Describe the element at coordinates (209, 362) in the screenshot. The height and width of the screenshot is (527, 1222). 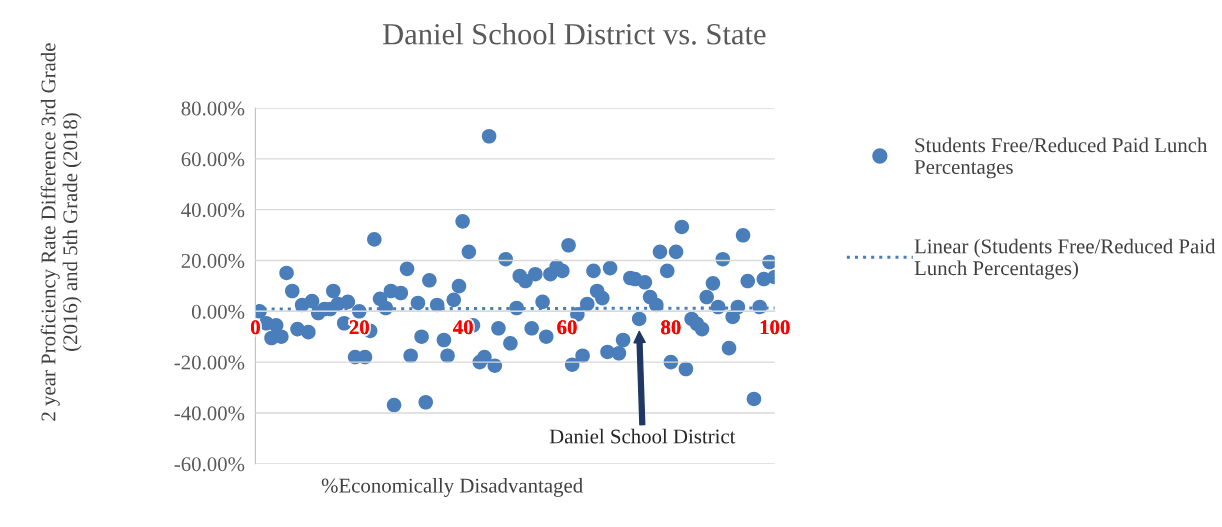
I see `y-tick-label: -20.00%` at that location.